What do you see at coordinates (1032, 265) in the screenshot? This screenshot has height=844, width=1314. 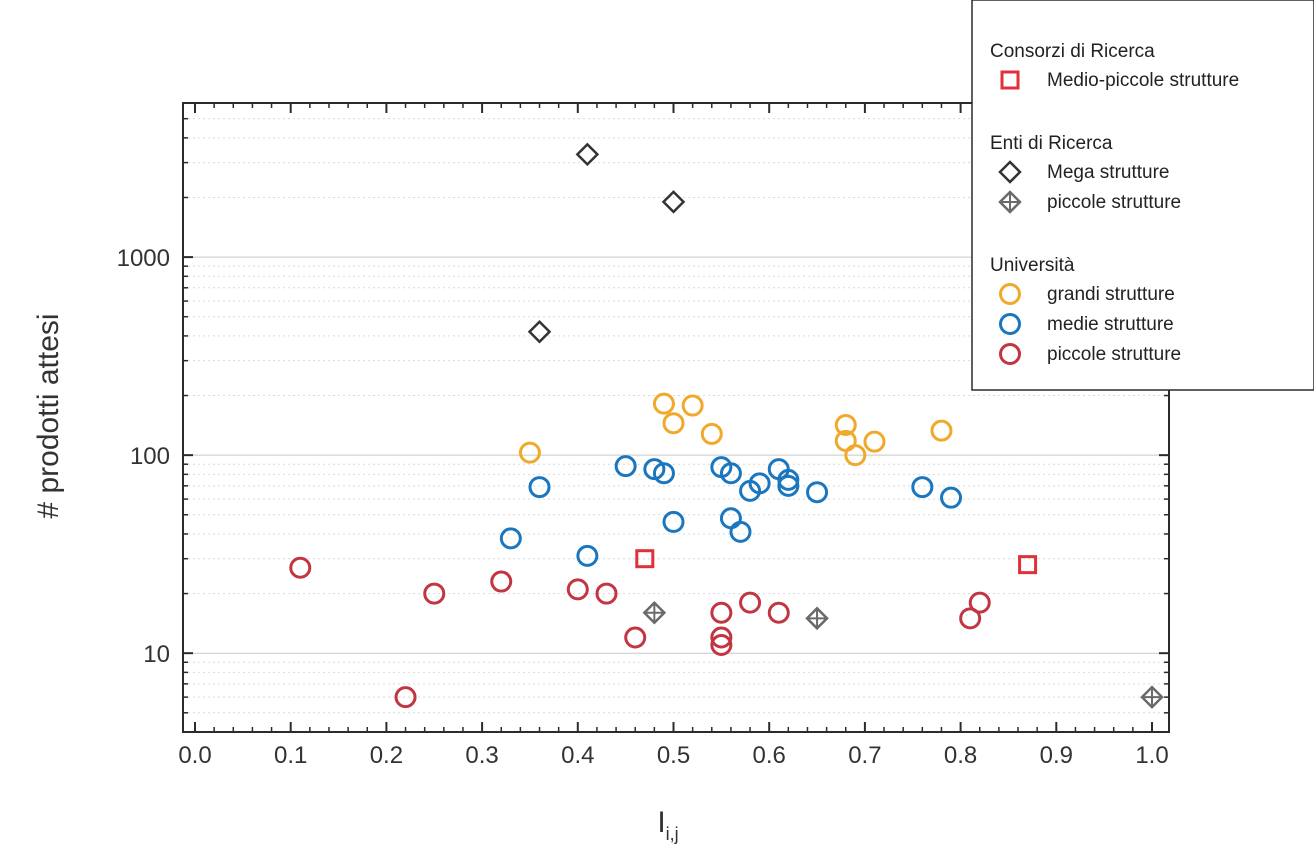 I see `legend-group-title: Università` at bounding box center [1032, 265].